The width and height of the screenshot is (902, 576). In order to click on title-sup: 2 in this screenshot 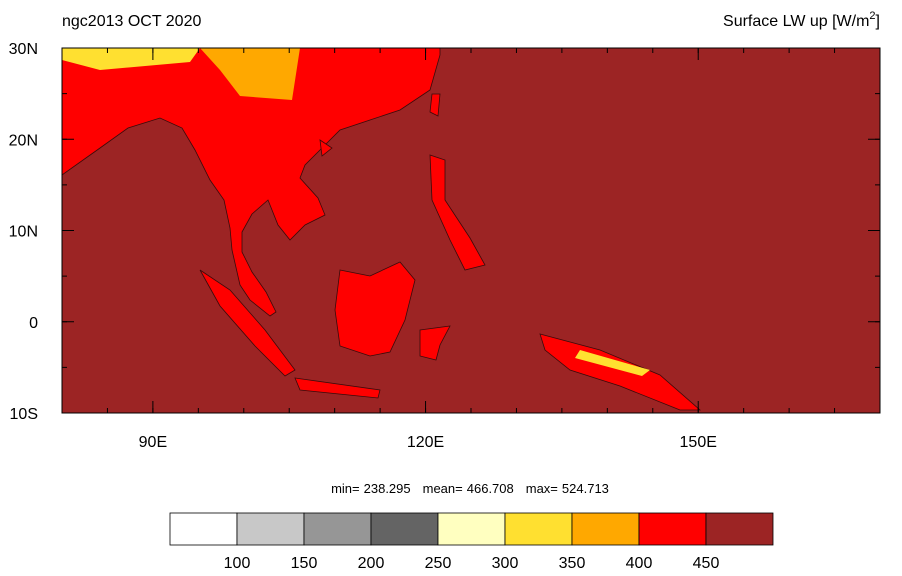, I will do `click(872, 16)`.